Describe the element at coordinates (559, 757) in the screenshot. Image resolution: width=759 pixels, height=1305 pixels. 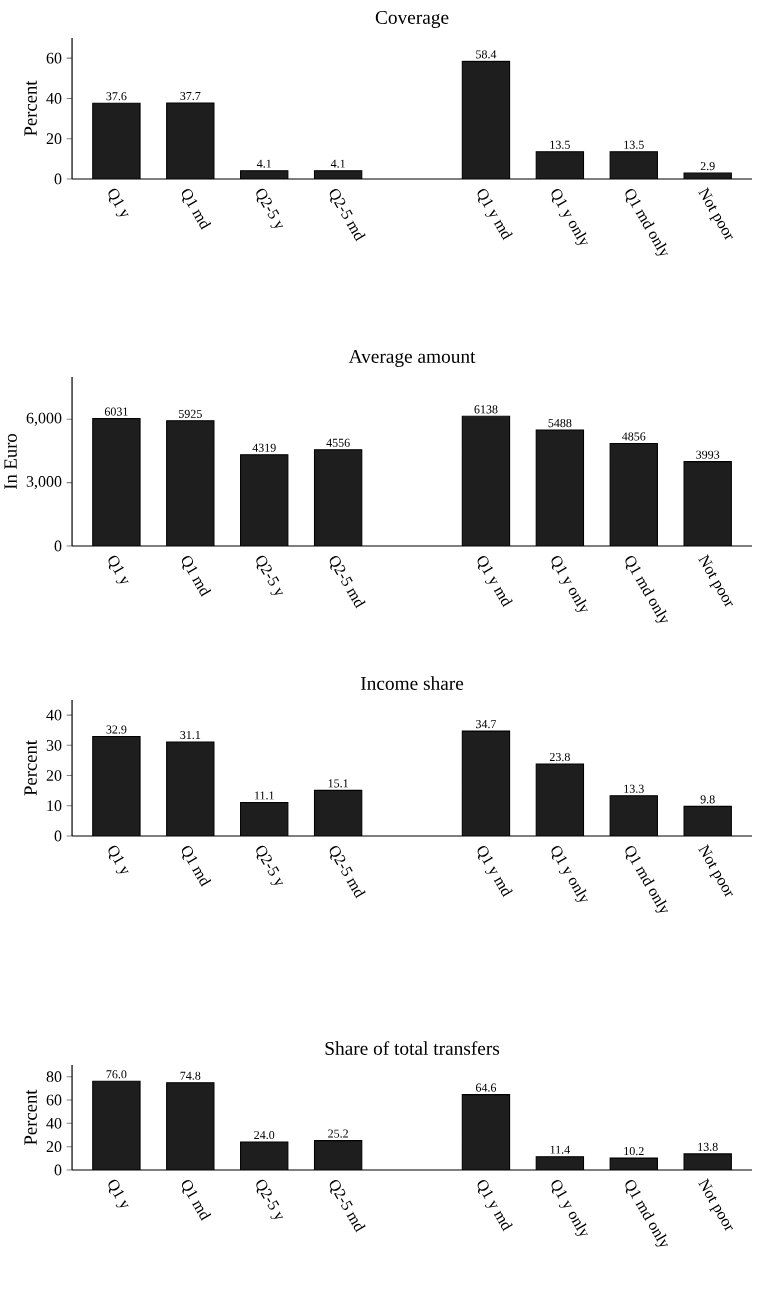
I see `data-label: 23.8` at that location.